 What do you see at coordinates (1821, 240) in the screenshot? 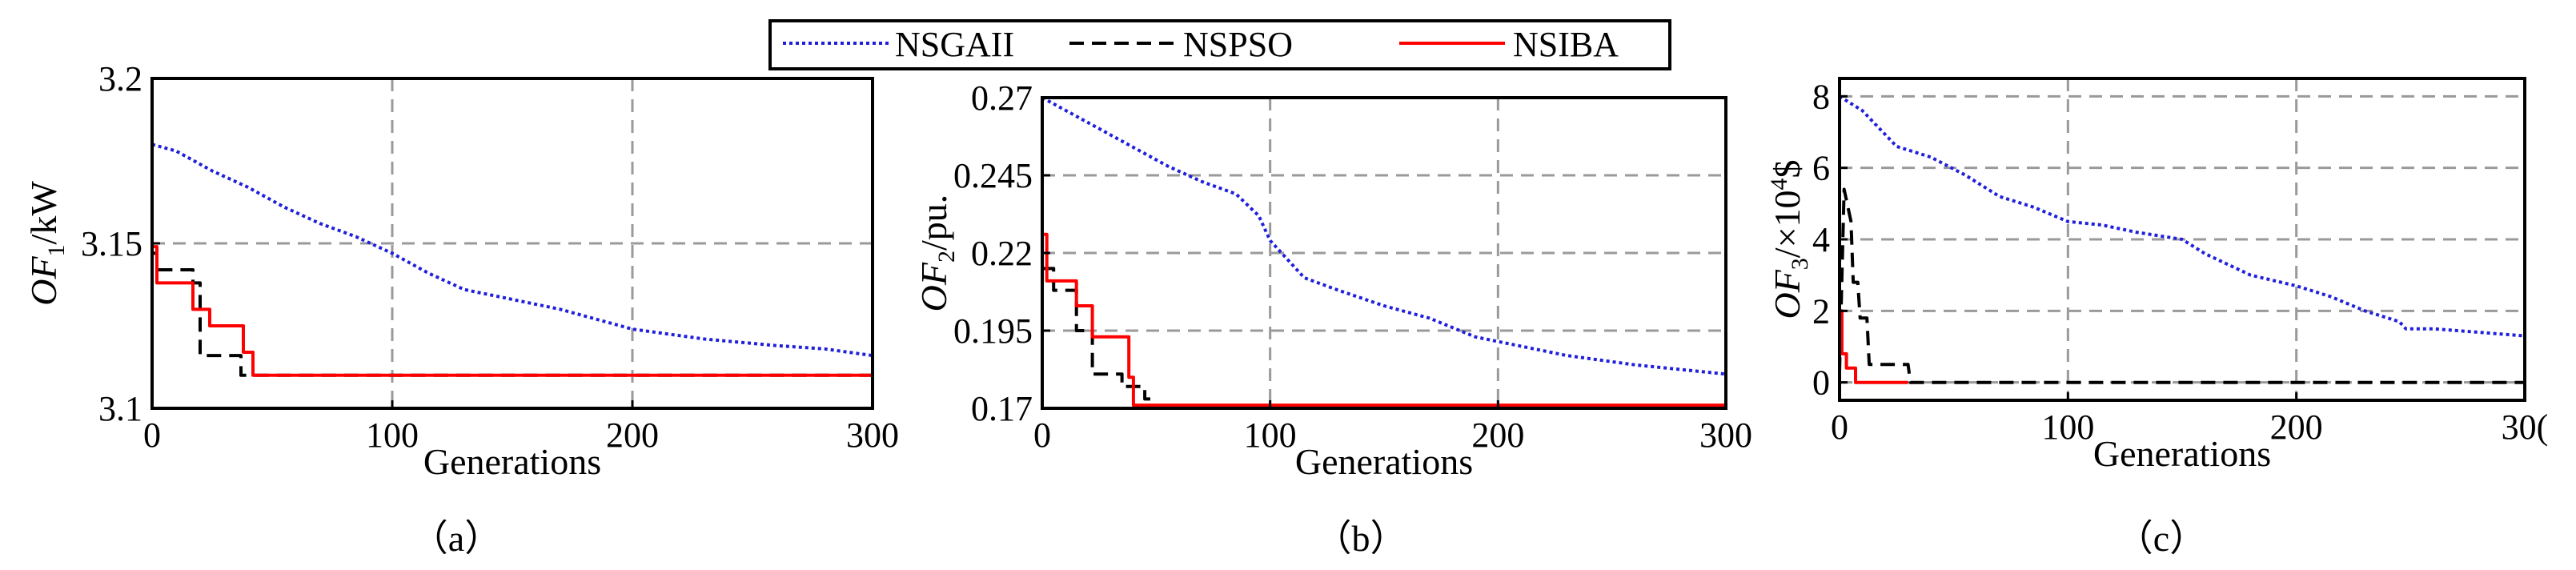
I see `y-tick-label: 4` at bounding box center [1821, 240].